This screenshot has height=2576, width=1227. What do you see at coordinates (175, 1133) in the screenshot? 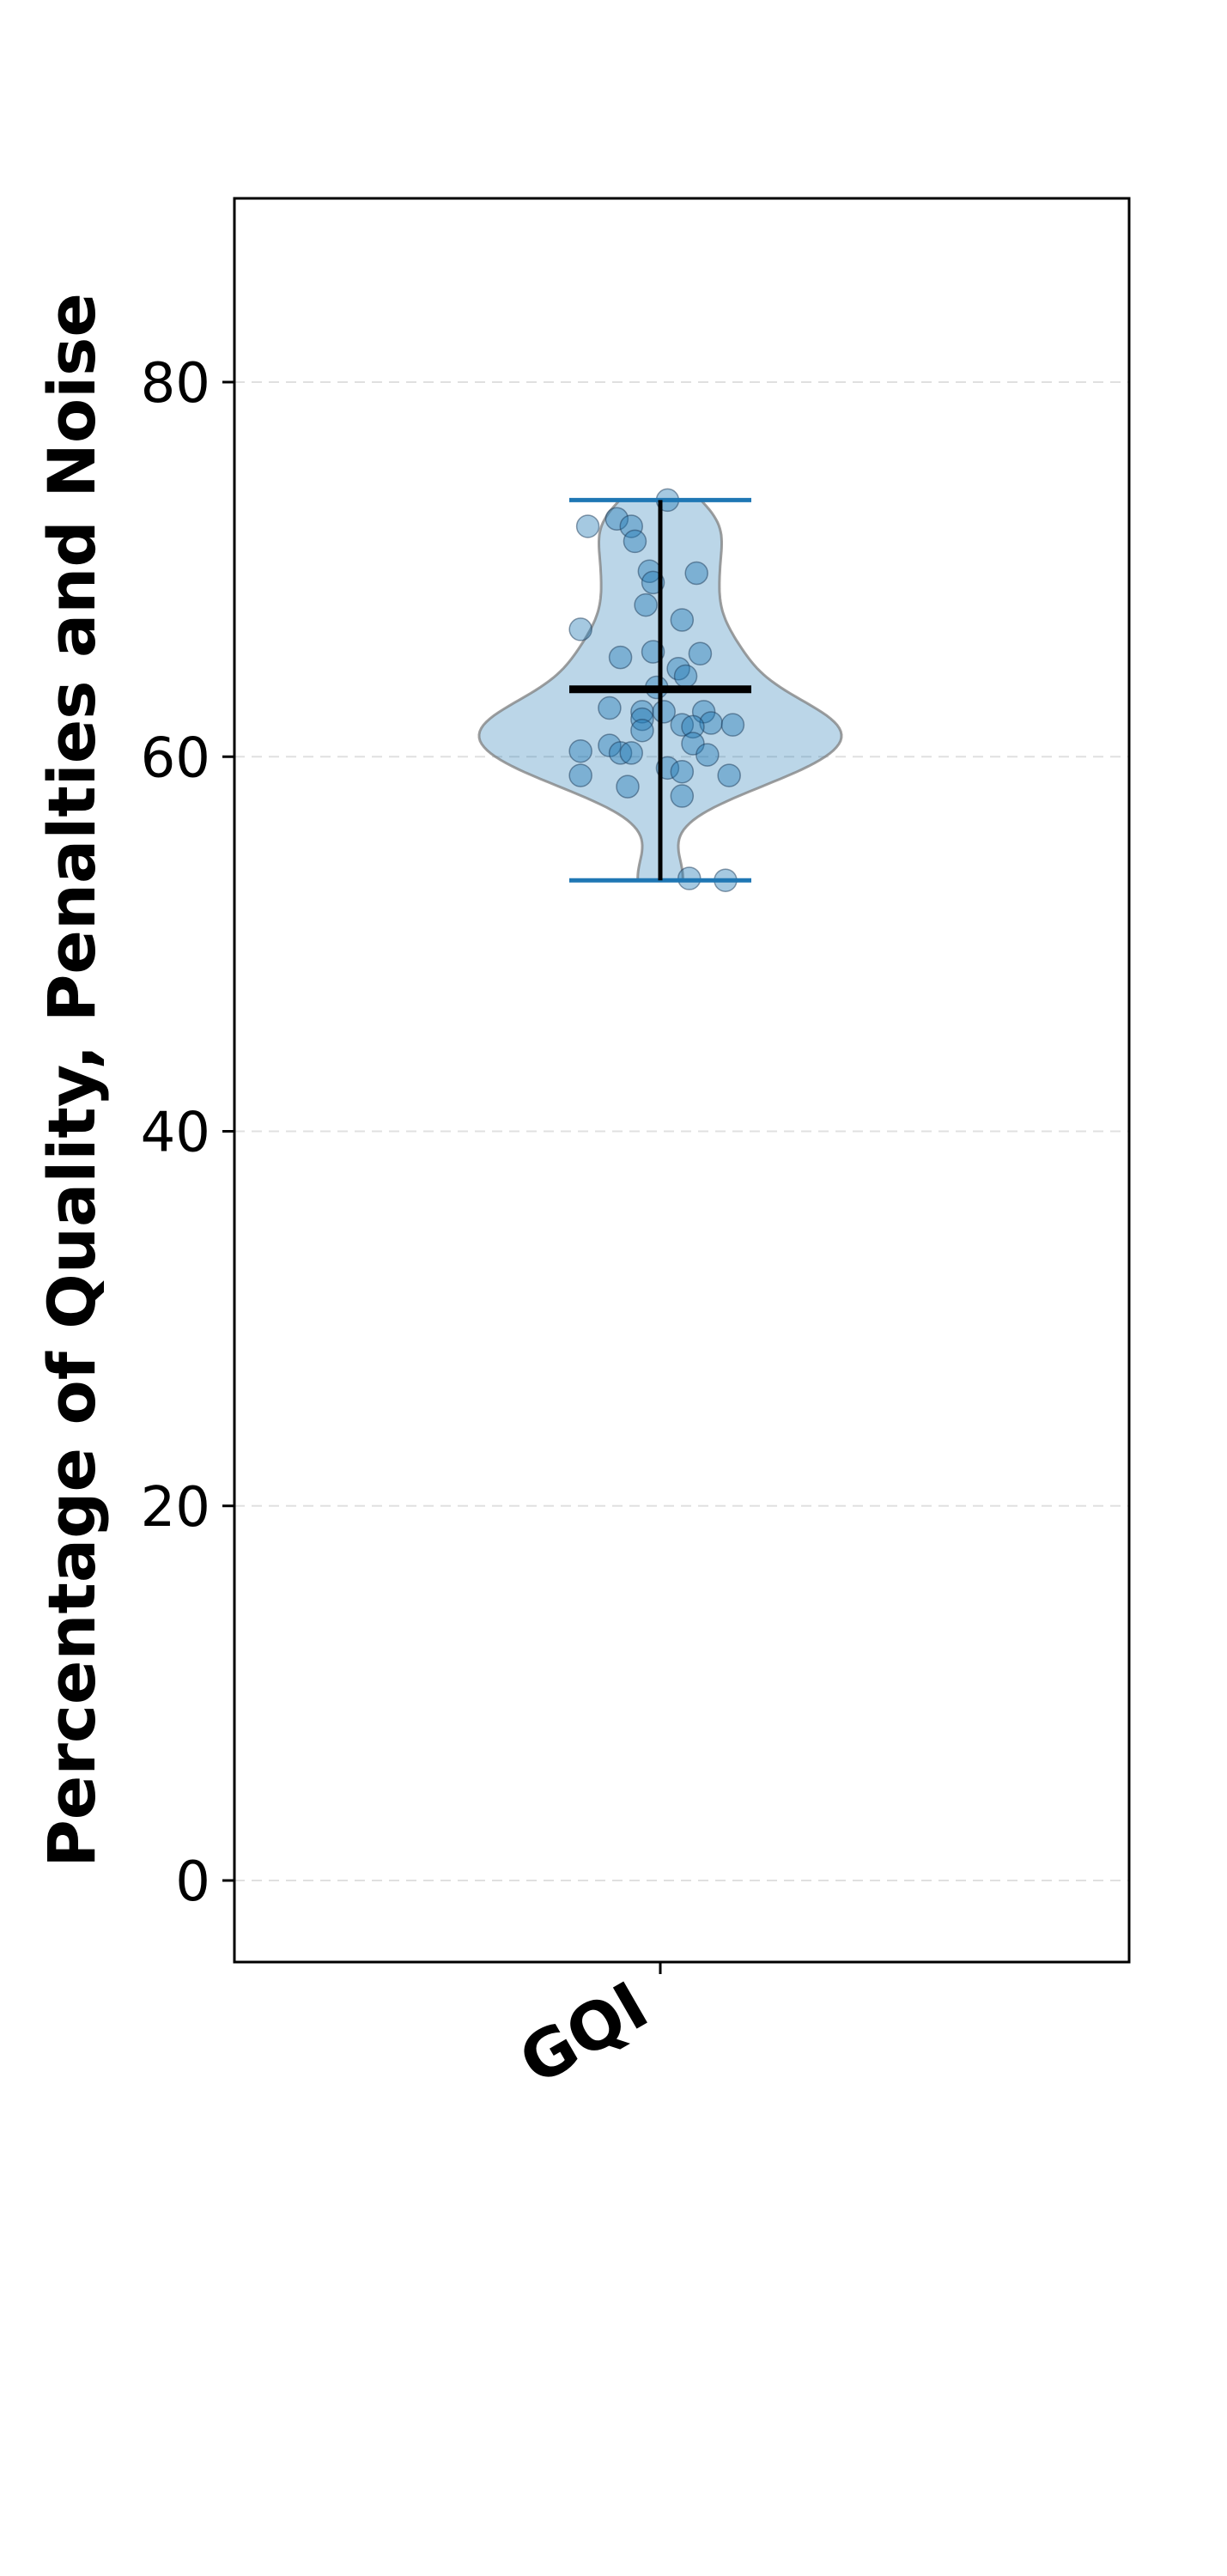
I see `y-tick-label: 40` at bounding box center [175, 1133].